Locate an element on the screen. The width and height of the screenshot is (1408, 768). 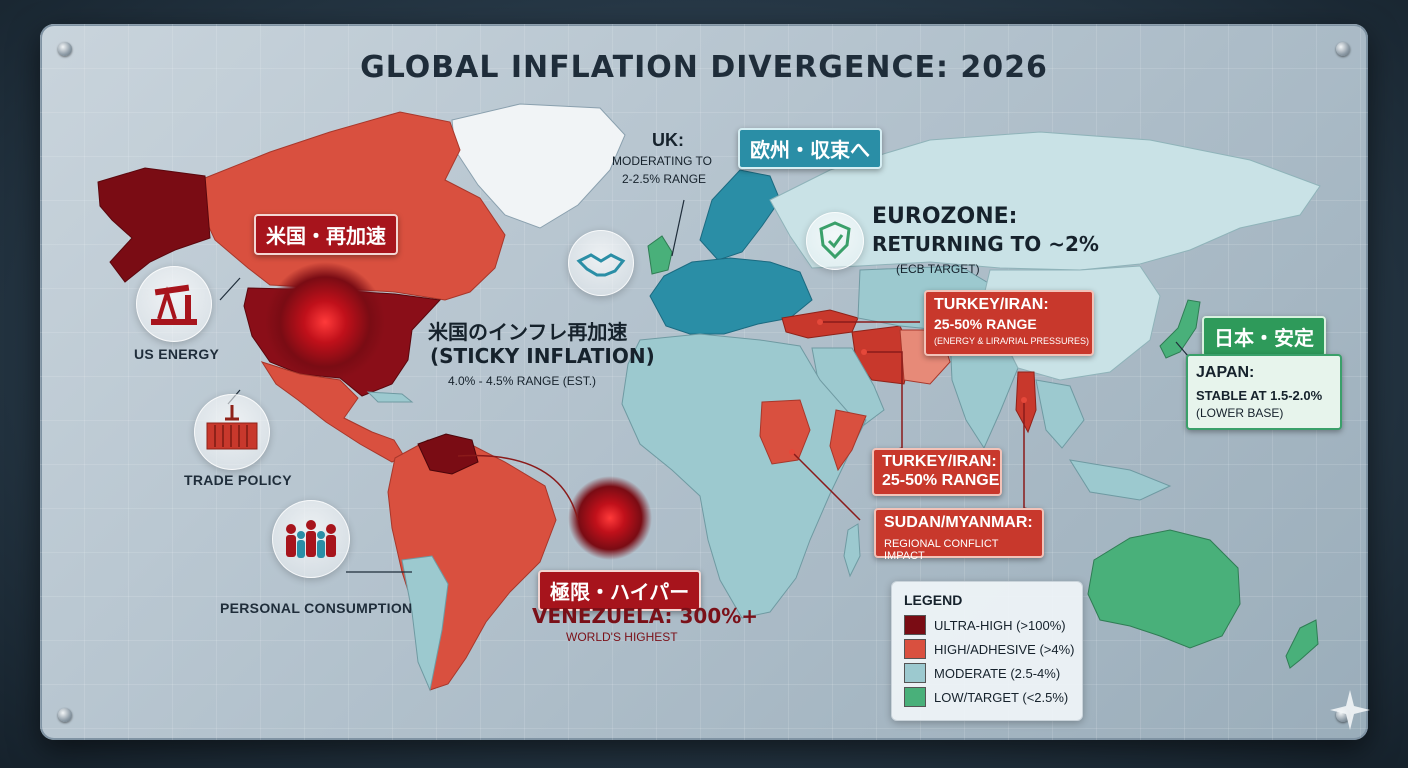
japan-box: JAPAN: STABLE AT 1.5-2.0% (LOWER BASE) is located at coordinates (1264, 392).